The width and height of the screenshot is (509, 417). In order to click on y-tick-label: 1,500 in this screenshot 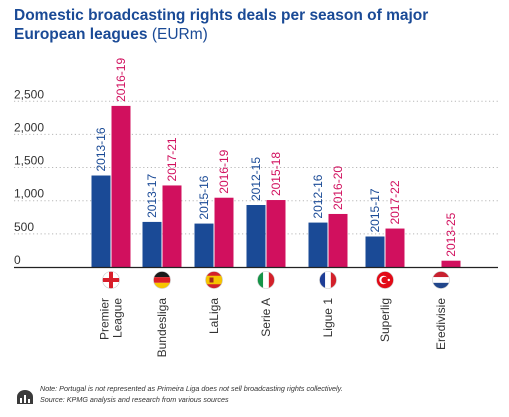, I will do `click(29, 161)`.